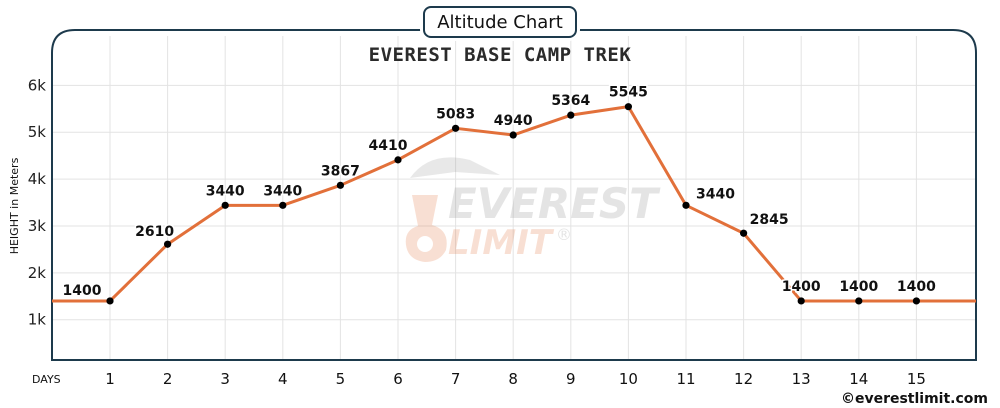 The image size is (1000, 408). Describe the element at coordinates (154, 232) in the screenshot. I see `data-label: 2610` at that location.